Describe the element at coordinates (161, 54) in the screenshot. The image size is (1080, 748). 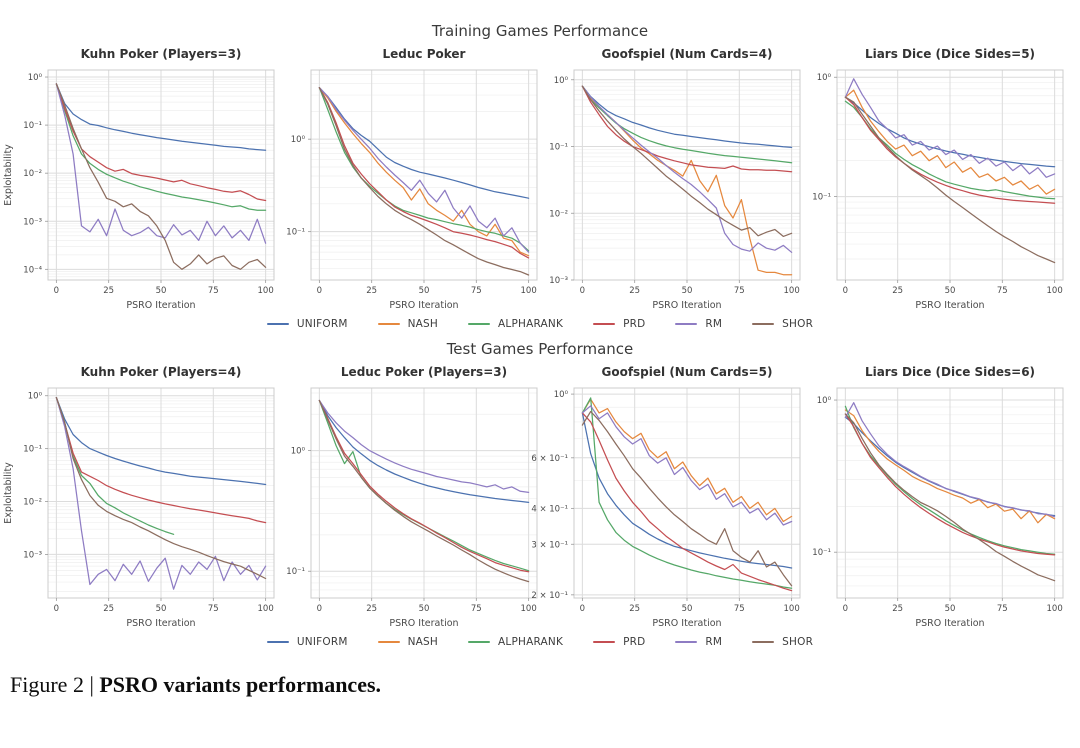
I see `panel-title: Kuhn Poker (Players=3)` at that location.